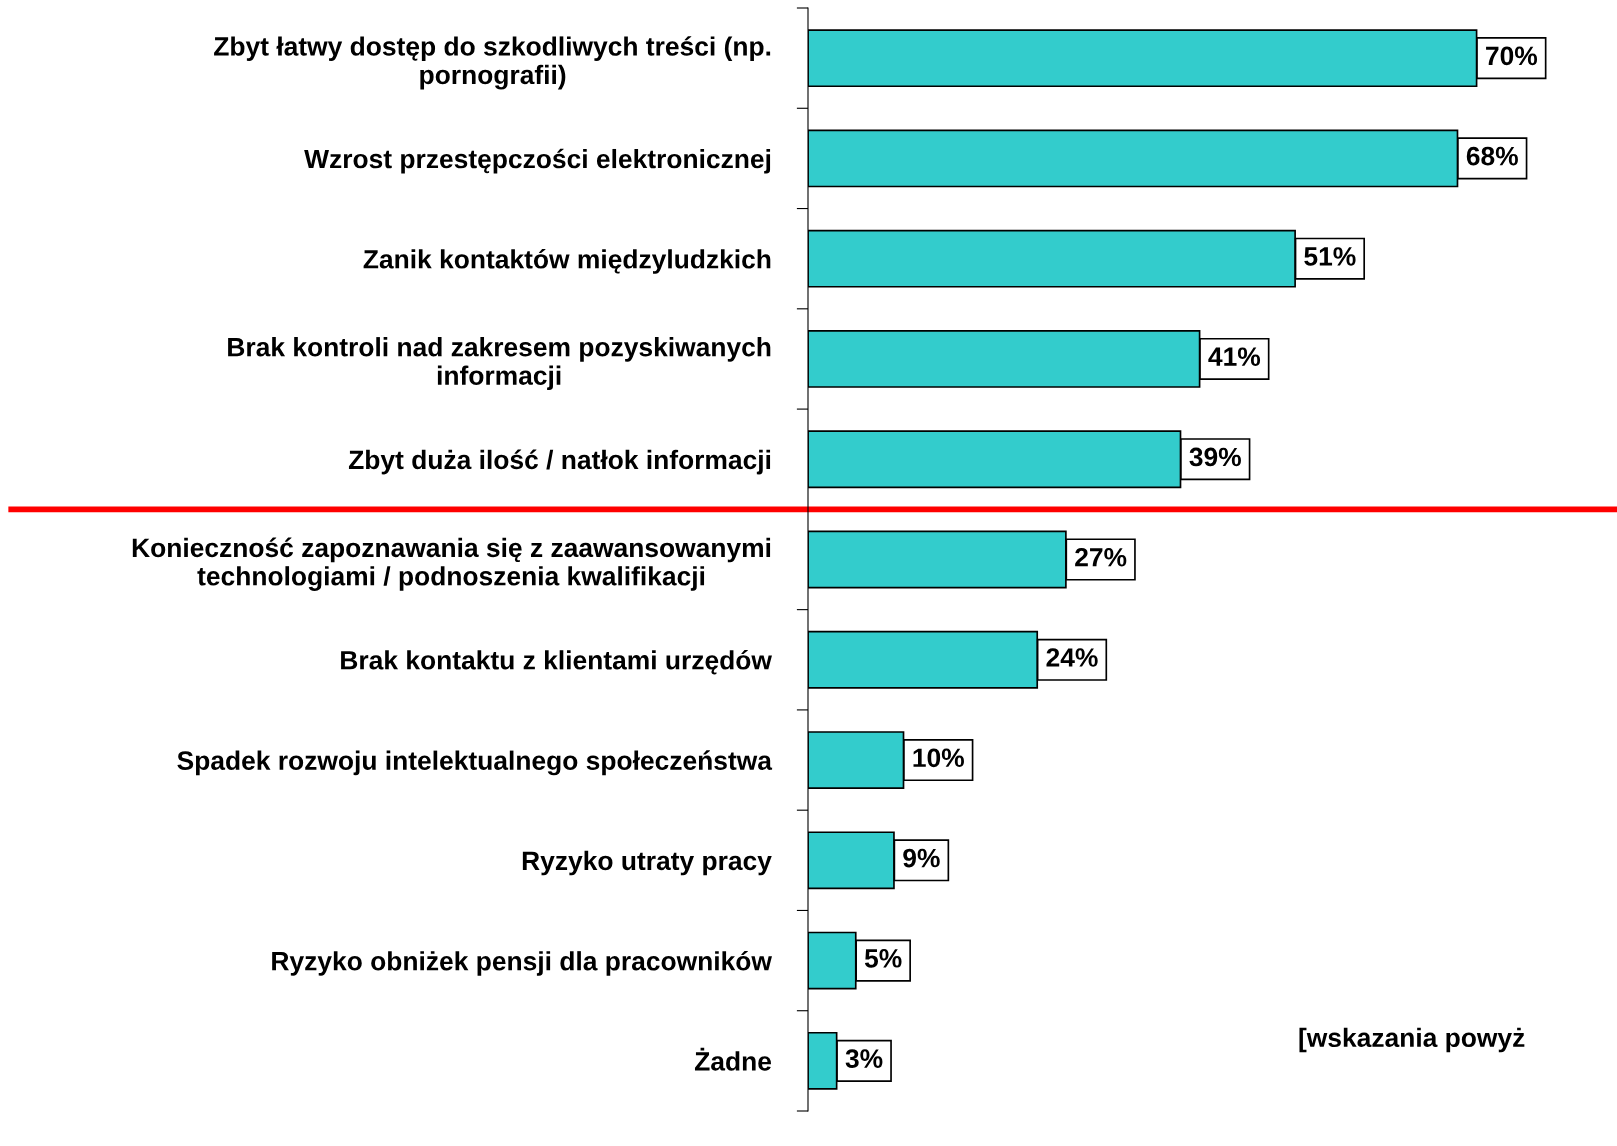  What do you see at coordinates (1492, 156) in the screenshot?
I see `data-label: 68%` at bounding box center [1492, 156].